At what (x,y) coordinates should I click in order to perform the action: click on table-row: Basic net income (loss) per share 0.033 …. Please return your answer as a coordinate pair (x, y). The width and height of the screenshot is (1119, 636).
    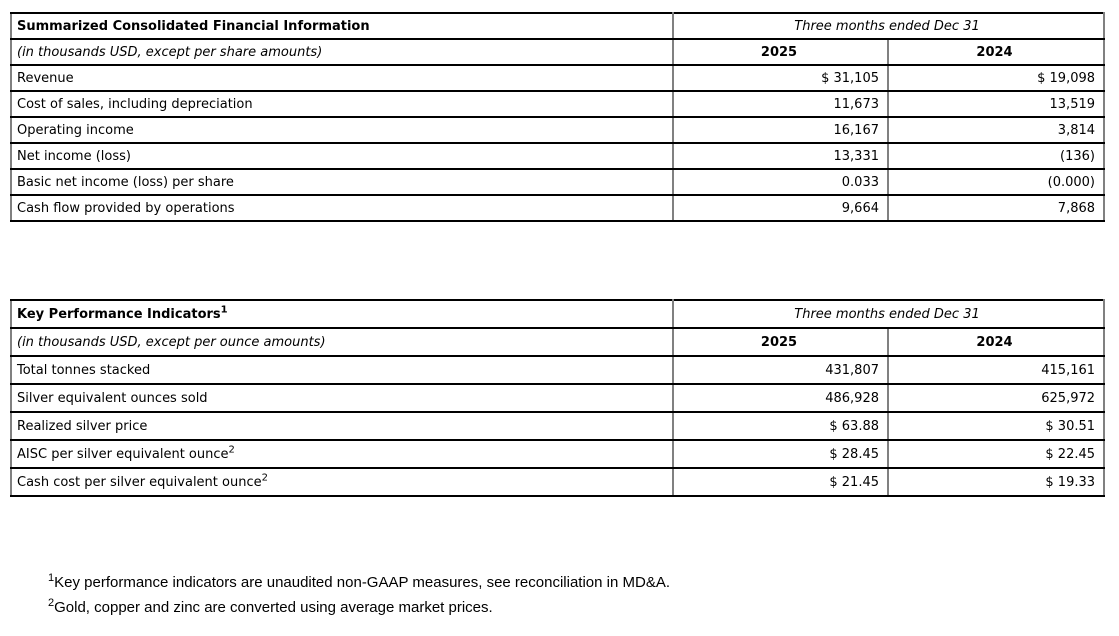
    Looking at the image, I should click on (558, 182).